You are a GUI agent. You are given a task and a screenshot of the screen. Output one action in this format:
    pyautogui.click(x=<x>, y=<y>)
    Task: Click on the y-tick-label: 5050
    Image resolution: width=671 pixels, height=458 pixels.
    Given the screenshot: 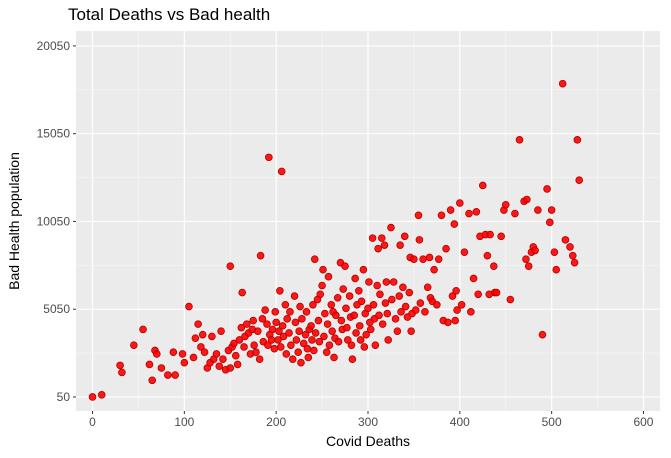 What is the action you would take?
    pyautogui.click(x=56, y=309)
    